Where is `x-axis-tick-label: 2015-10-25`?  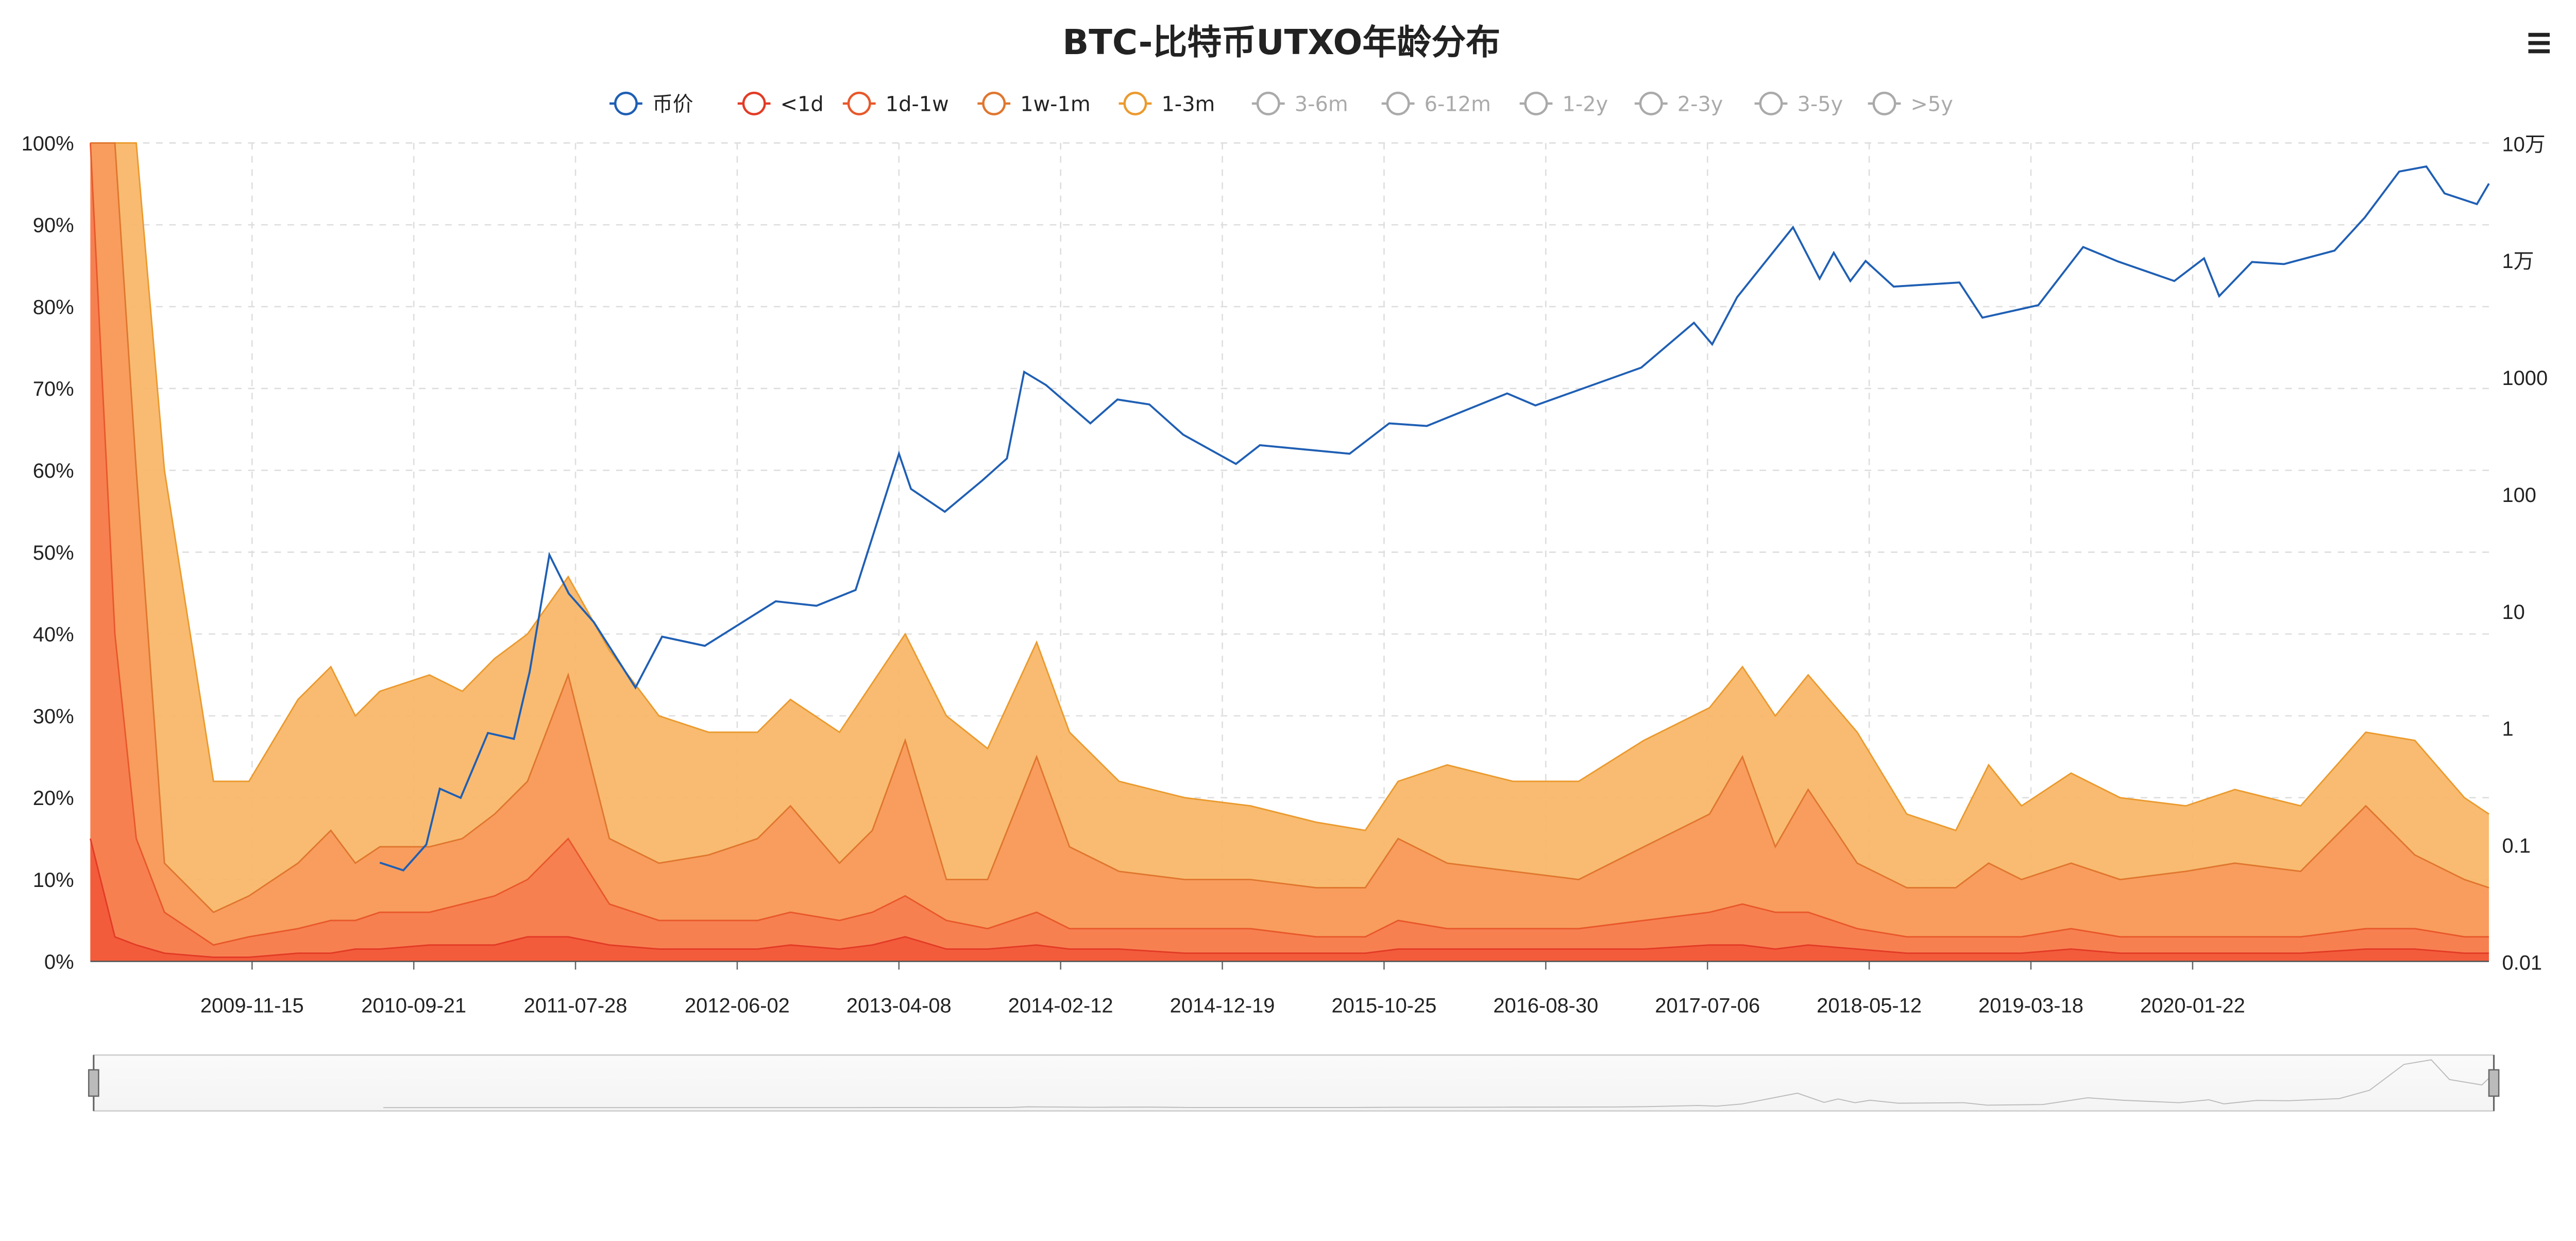 x-axis-tick-label: 2015-10-25 is located at coordinates (1384, 1005).